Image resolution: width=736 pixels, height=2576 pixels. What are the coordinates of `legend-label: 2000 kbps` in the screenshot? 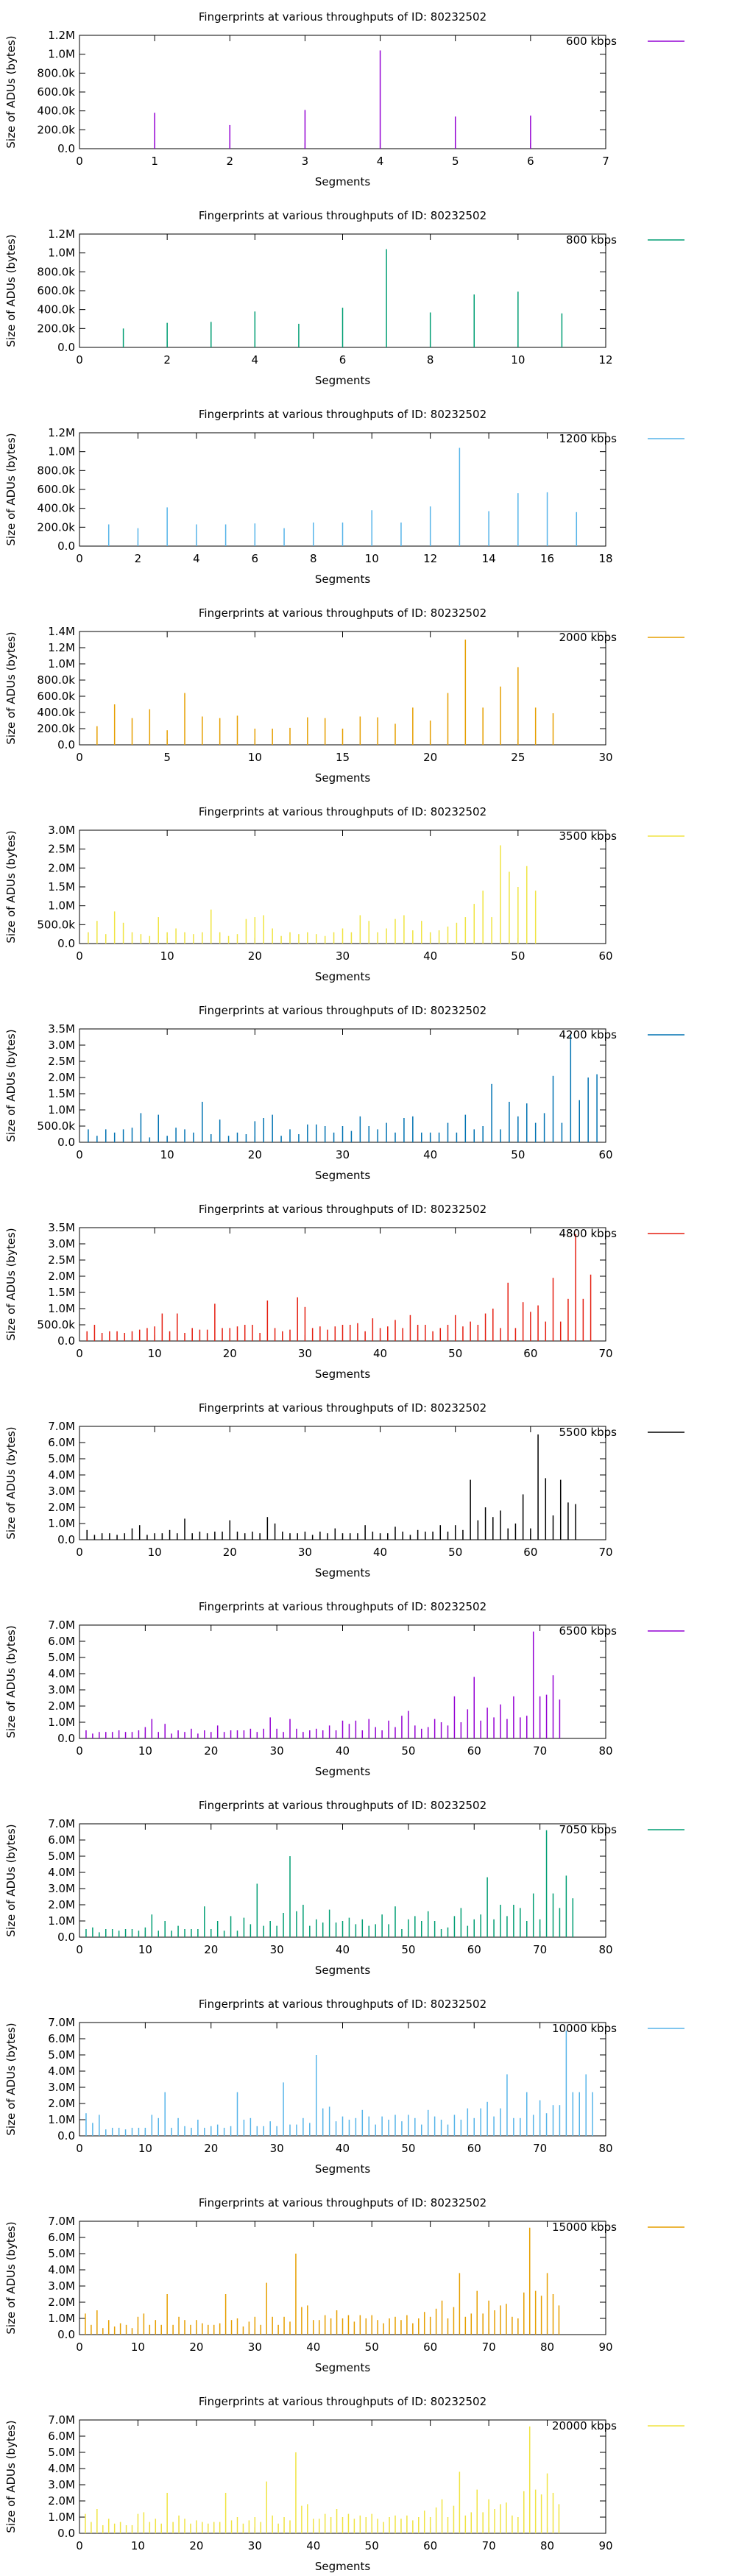 It's located at (588, 637).